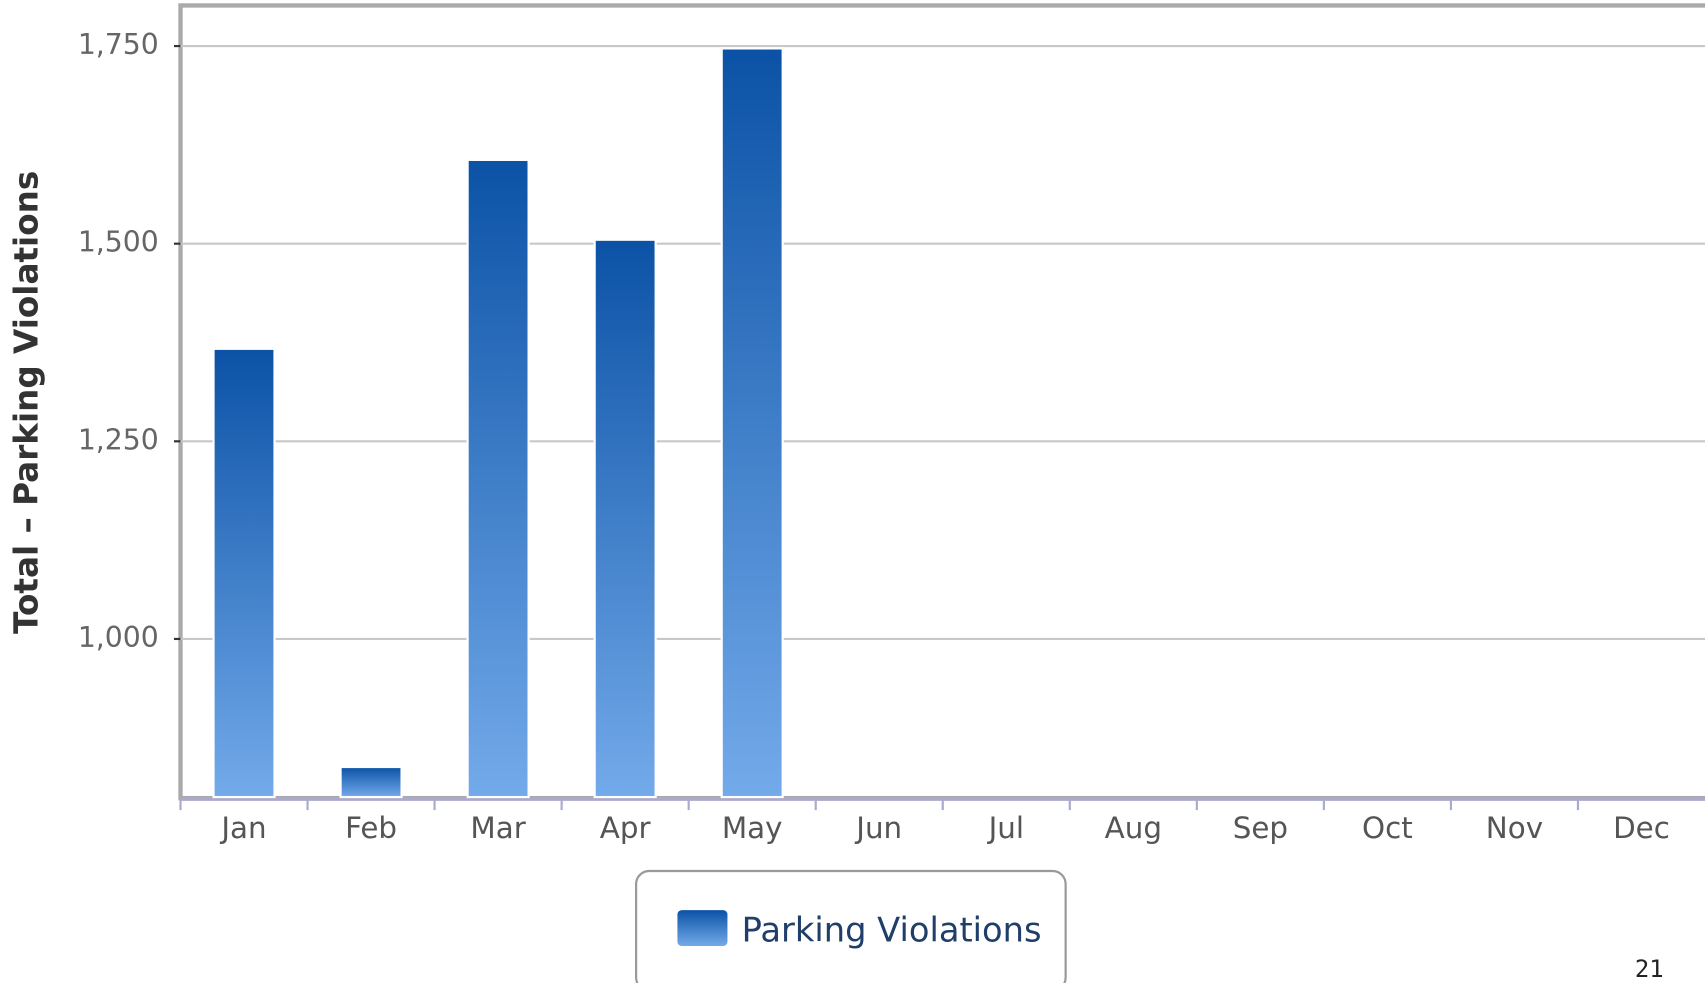 This screenshot has height=983, width=1705. Describe the element at coordinates (702, 928) in the screenshot. I see `legend-swatch` at that location.